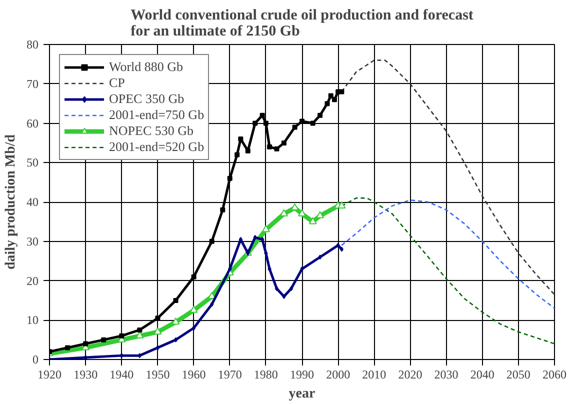 Image resolution: width=569 pixels, height=404 pixels. I want to click on y-tick-label: 50, so click(32, 163).